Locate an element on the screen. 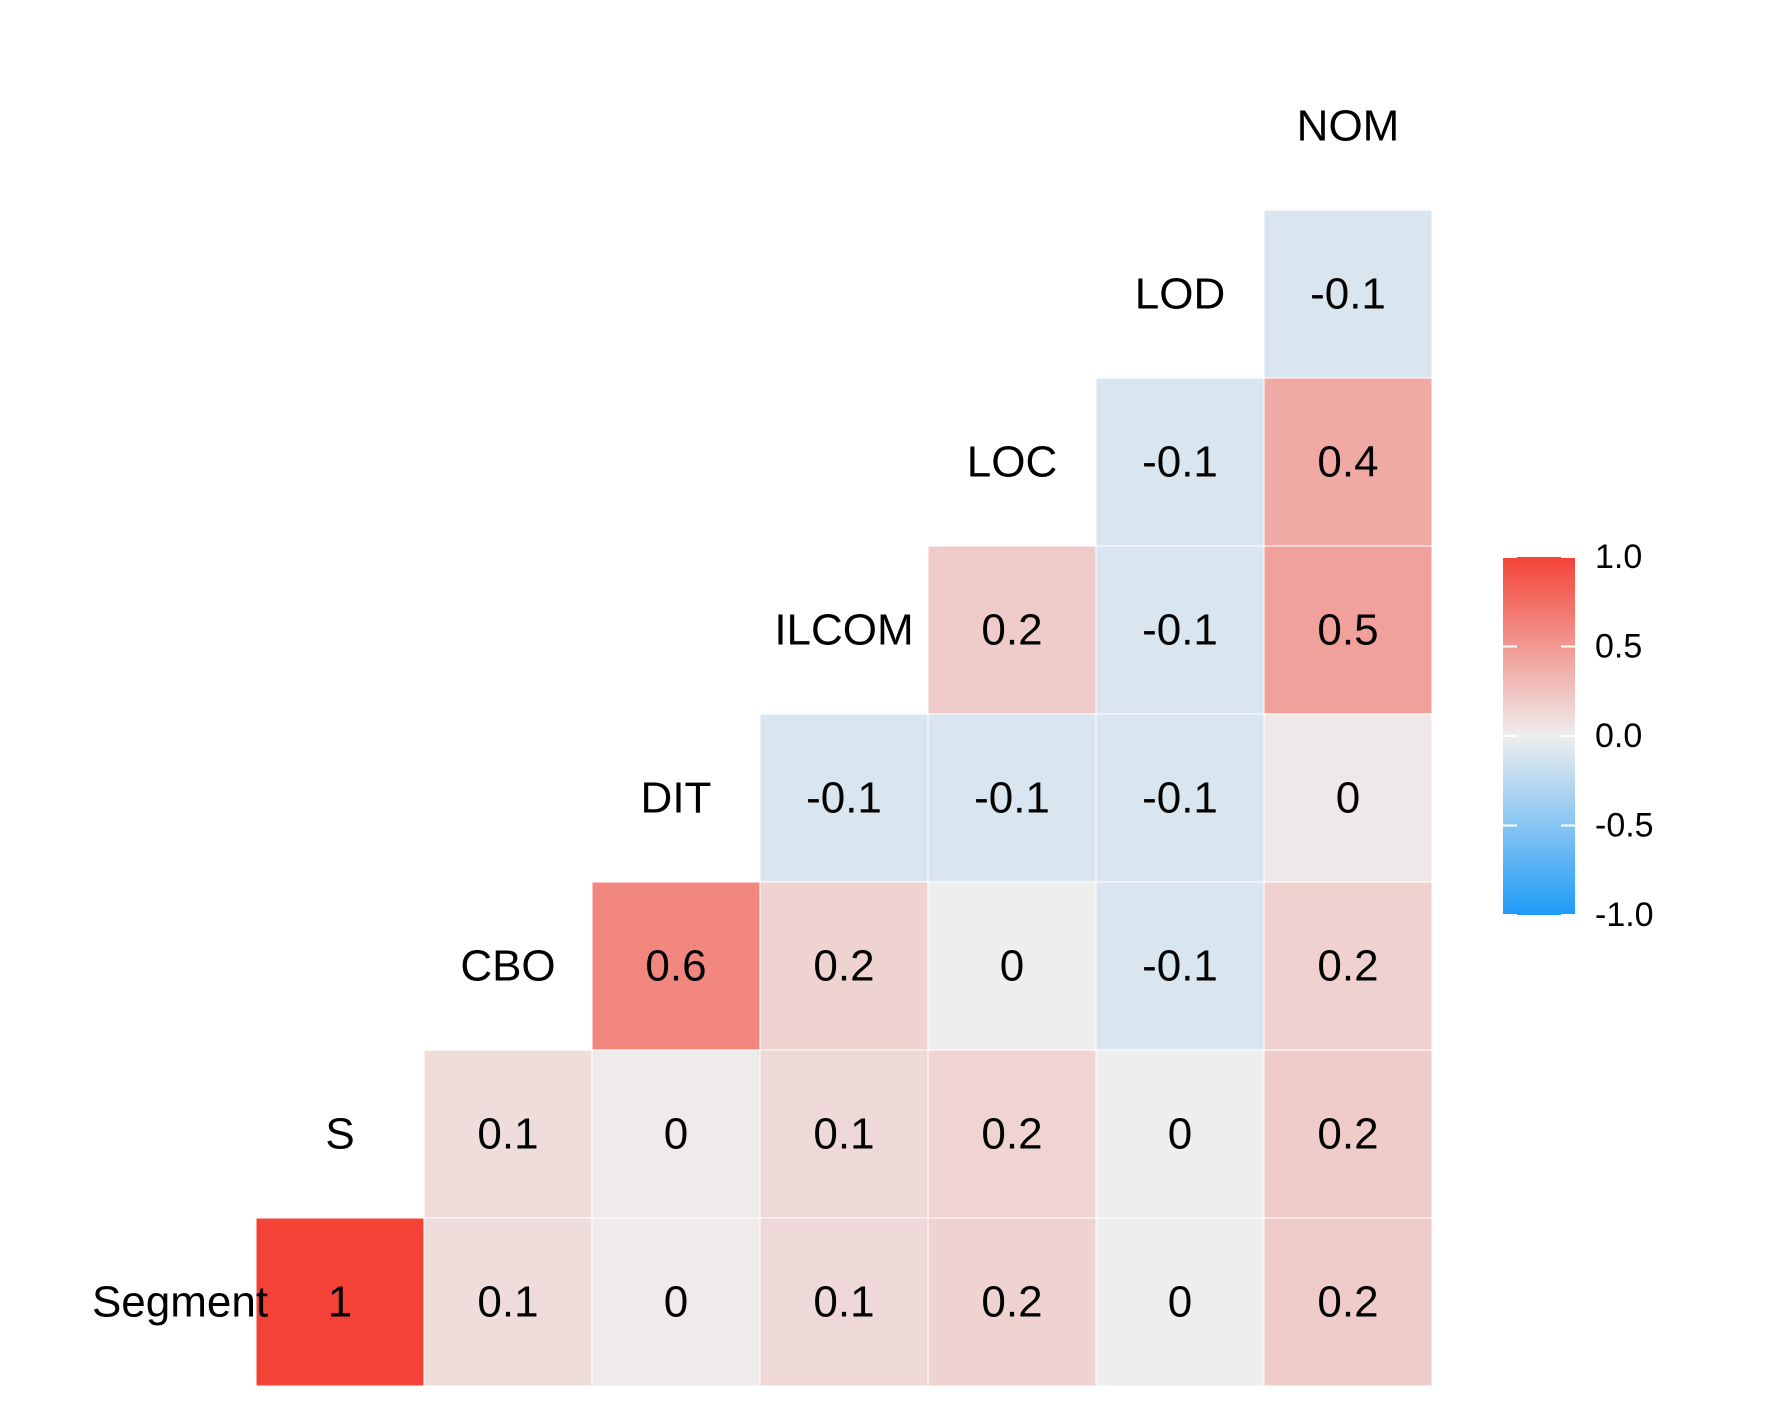 The height and width of the screenshot is (1417, 1771). variable-label: CBO is located at coordinates (507, 966).